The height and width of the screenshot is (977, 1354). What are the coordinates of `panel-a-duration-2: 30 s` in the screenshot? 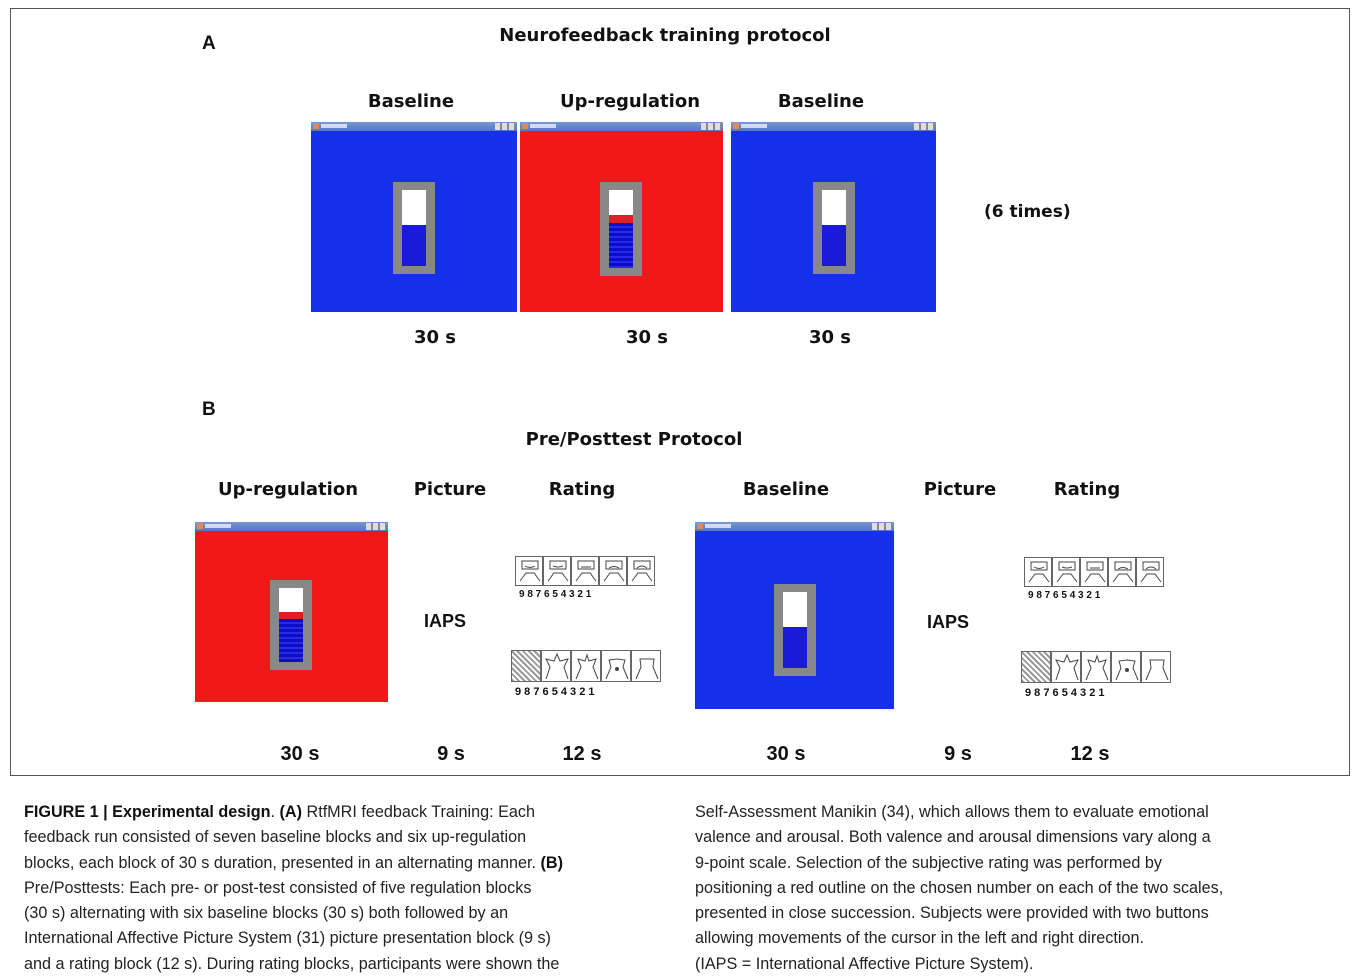 It's located at (647, 337).